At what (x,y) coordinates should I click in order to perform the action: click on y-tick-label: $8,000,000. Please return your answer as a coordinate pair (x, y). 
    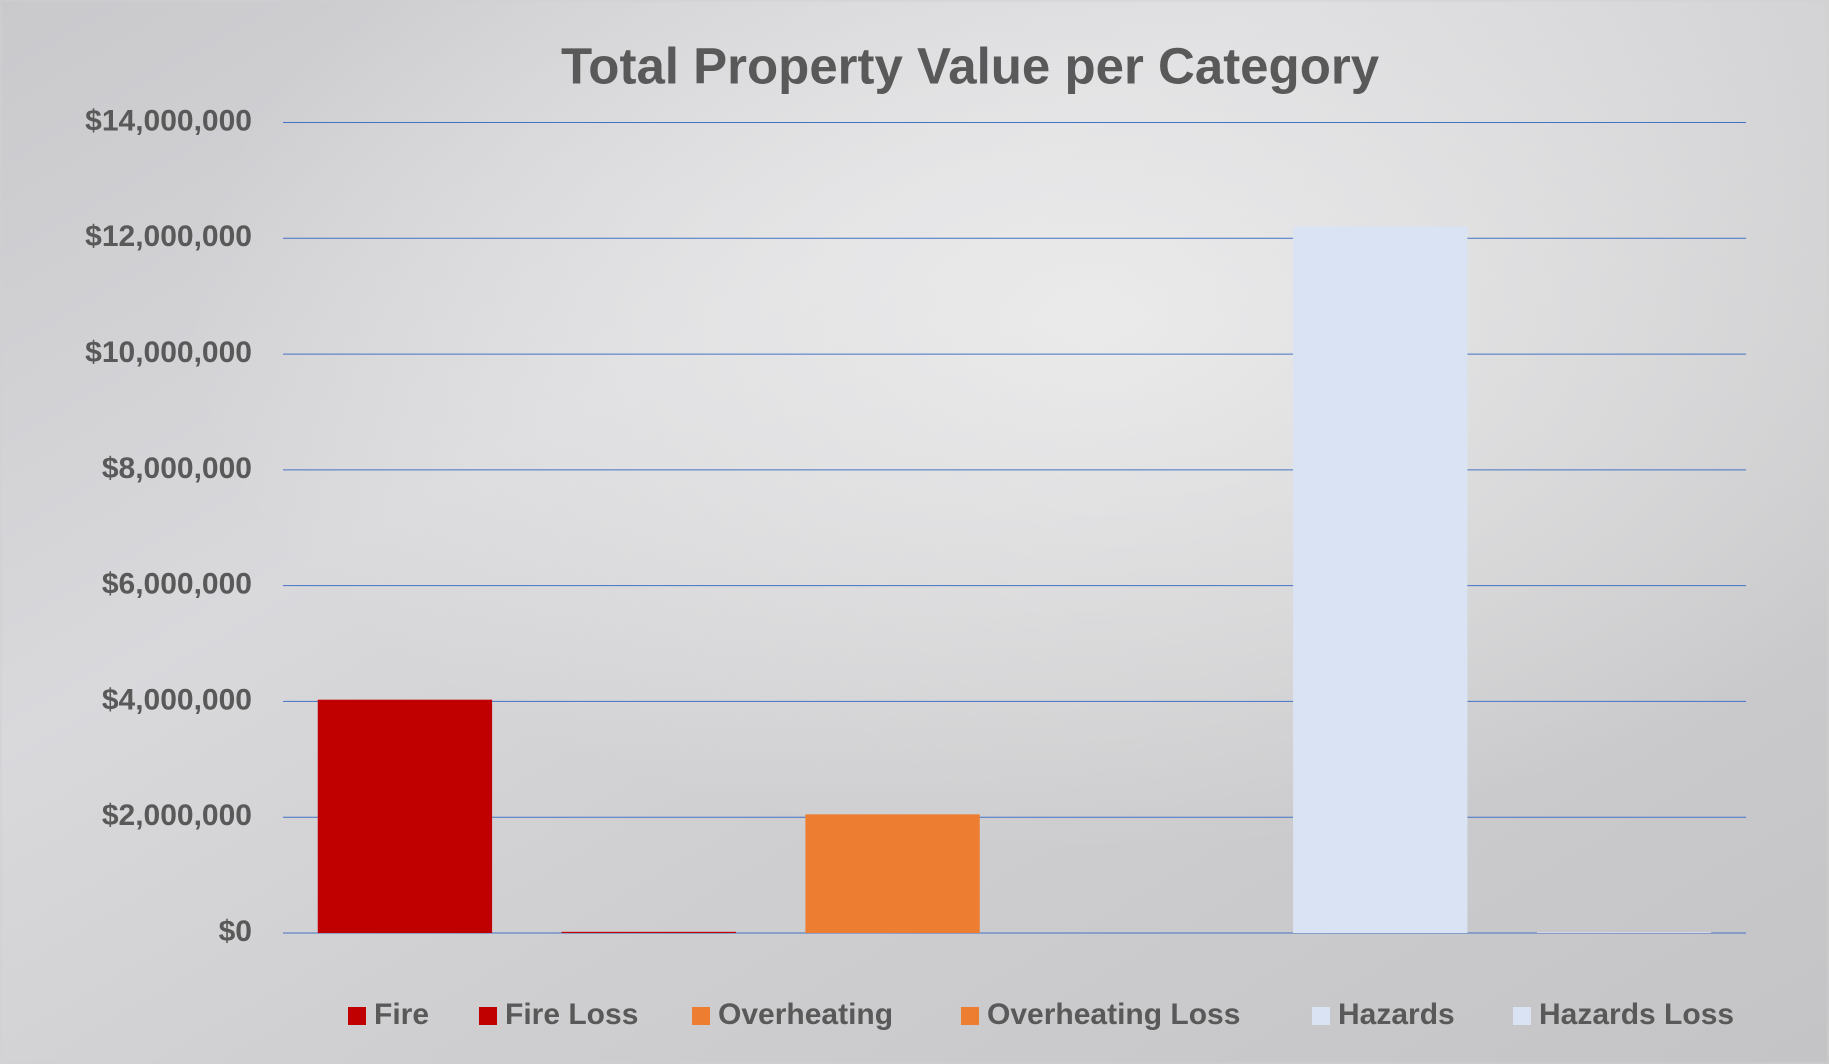
    Looking at the image, I should click on (177, 468).